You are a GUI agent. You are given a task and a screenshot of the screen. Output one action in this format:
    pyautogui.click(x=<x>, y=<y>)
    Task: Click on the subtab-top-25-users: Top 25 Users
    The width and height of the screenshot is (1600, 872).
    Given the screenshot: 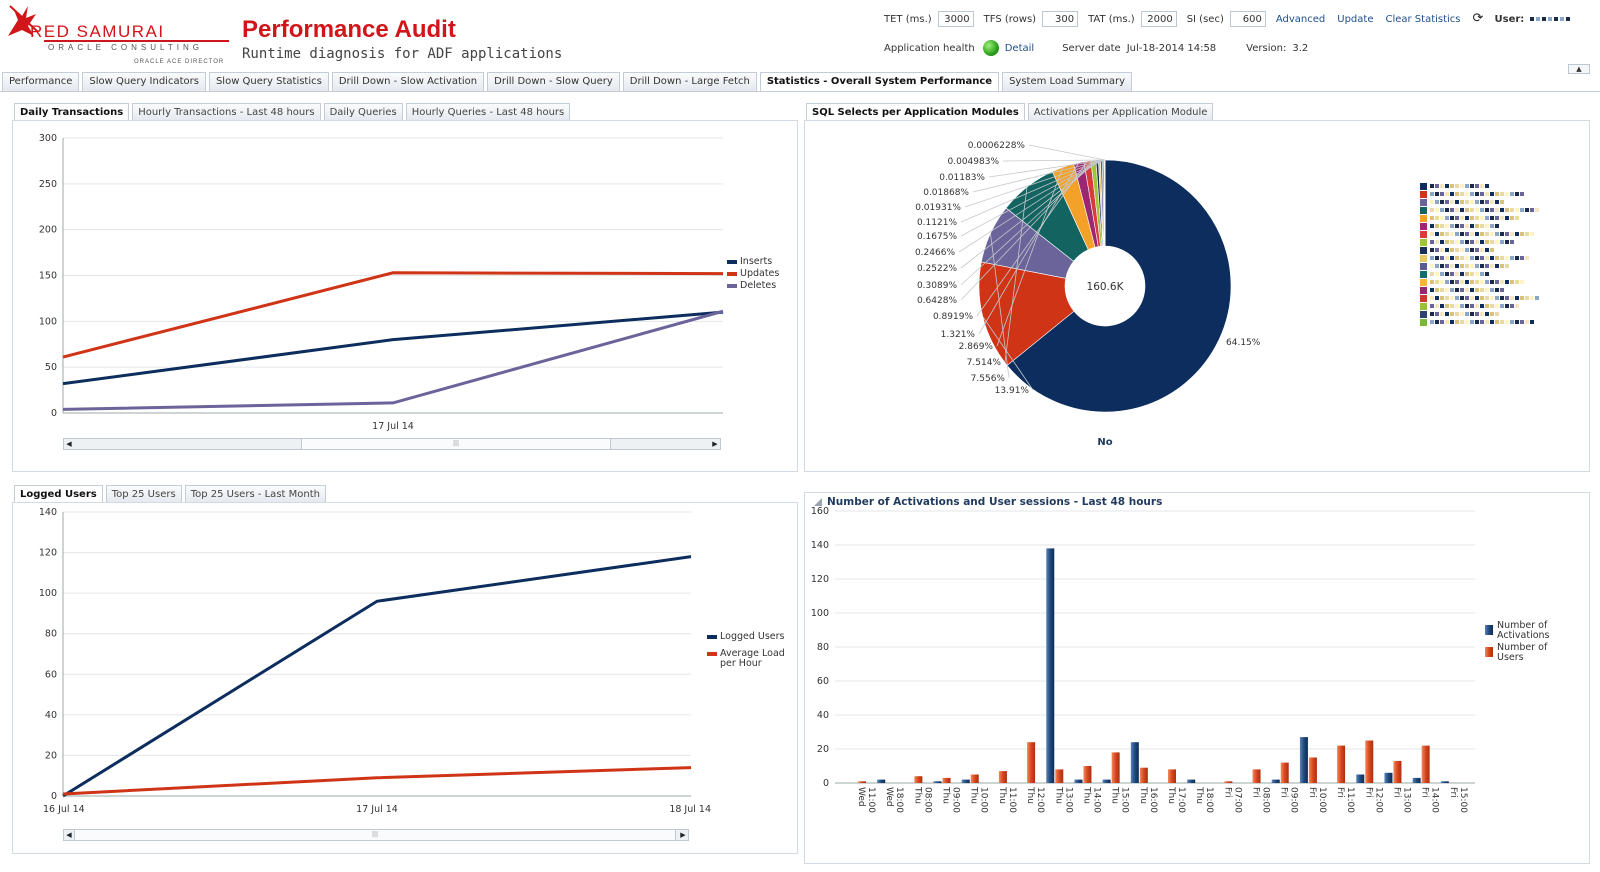 What is the action you would take?
    pyautogui.click(x=143, y=494)
    